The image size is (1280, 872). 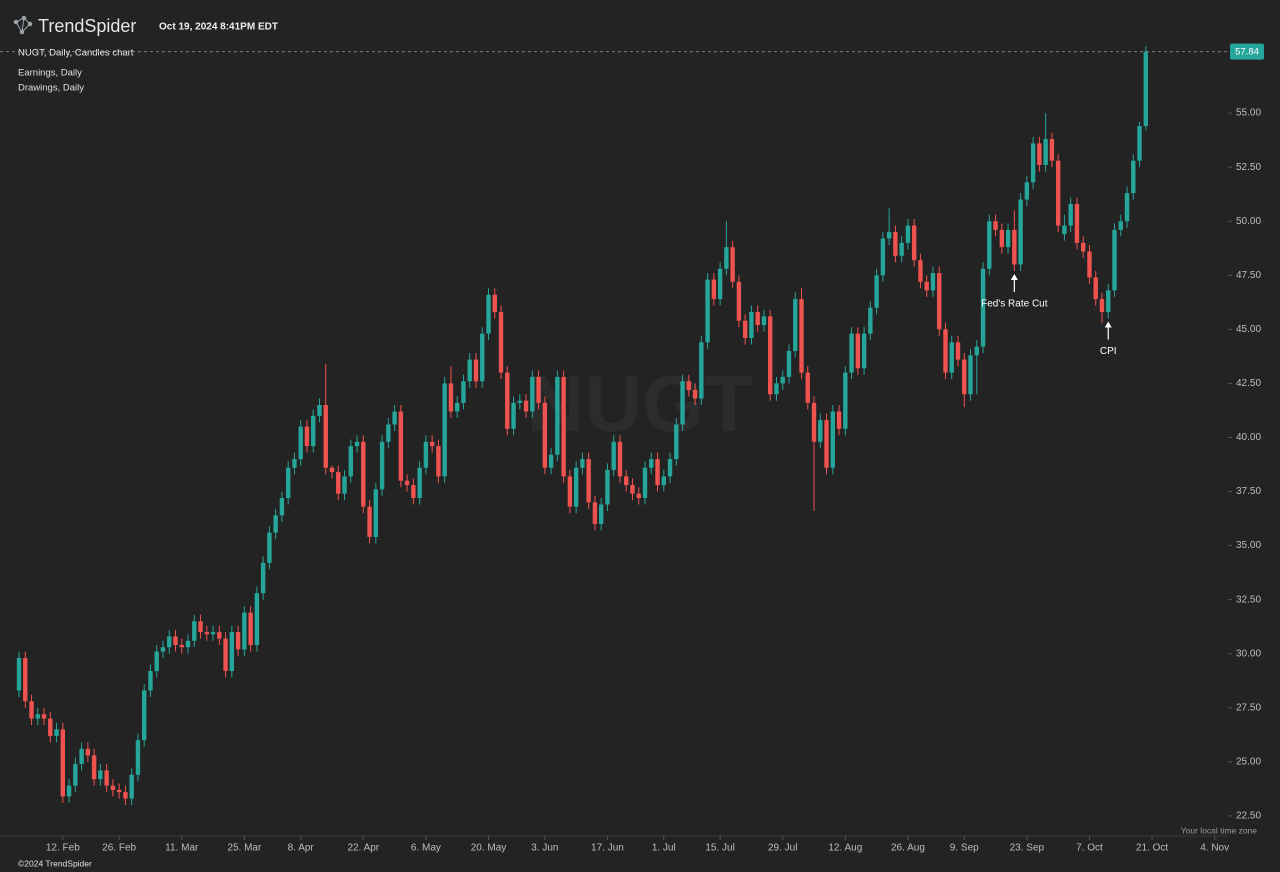 What do you see at coordinates (426, 848) in the screenshot?
I see `x-tick-label: 6. May` at bounding box center [426, 848].